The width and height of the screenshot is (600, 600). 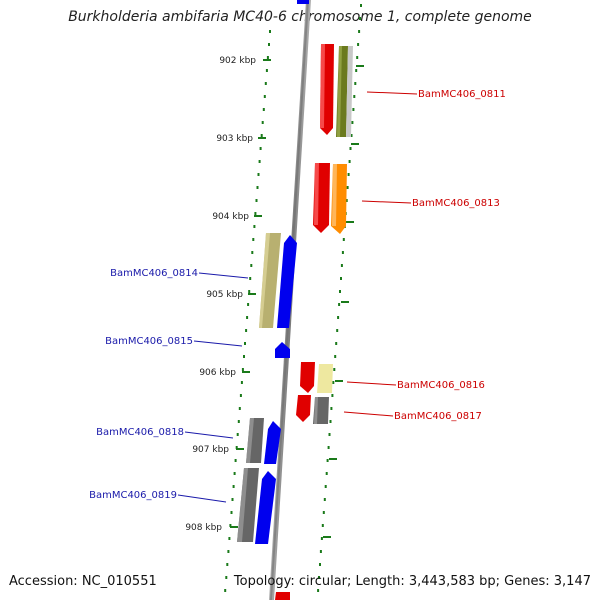 I want to click on accession-text: Accession: NC_010551, so click(x=83, y=581).